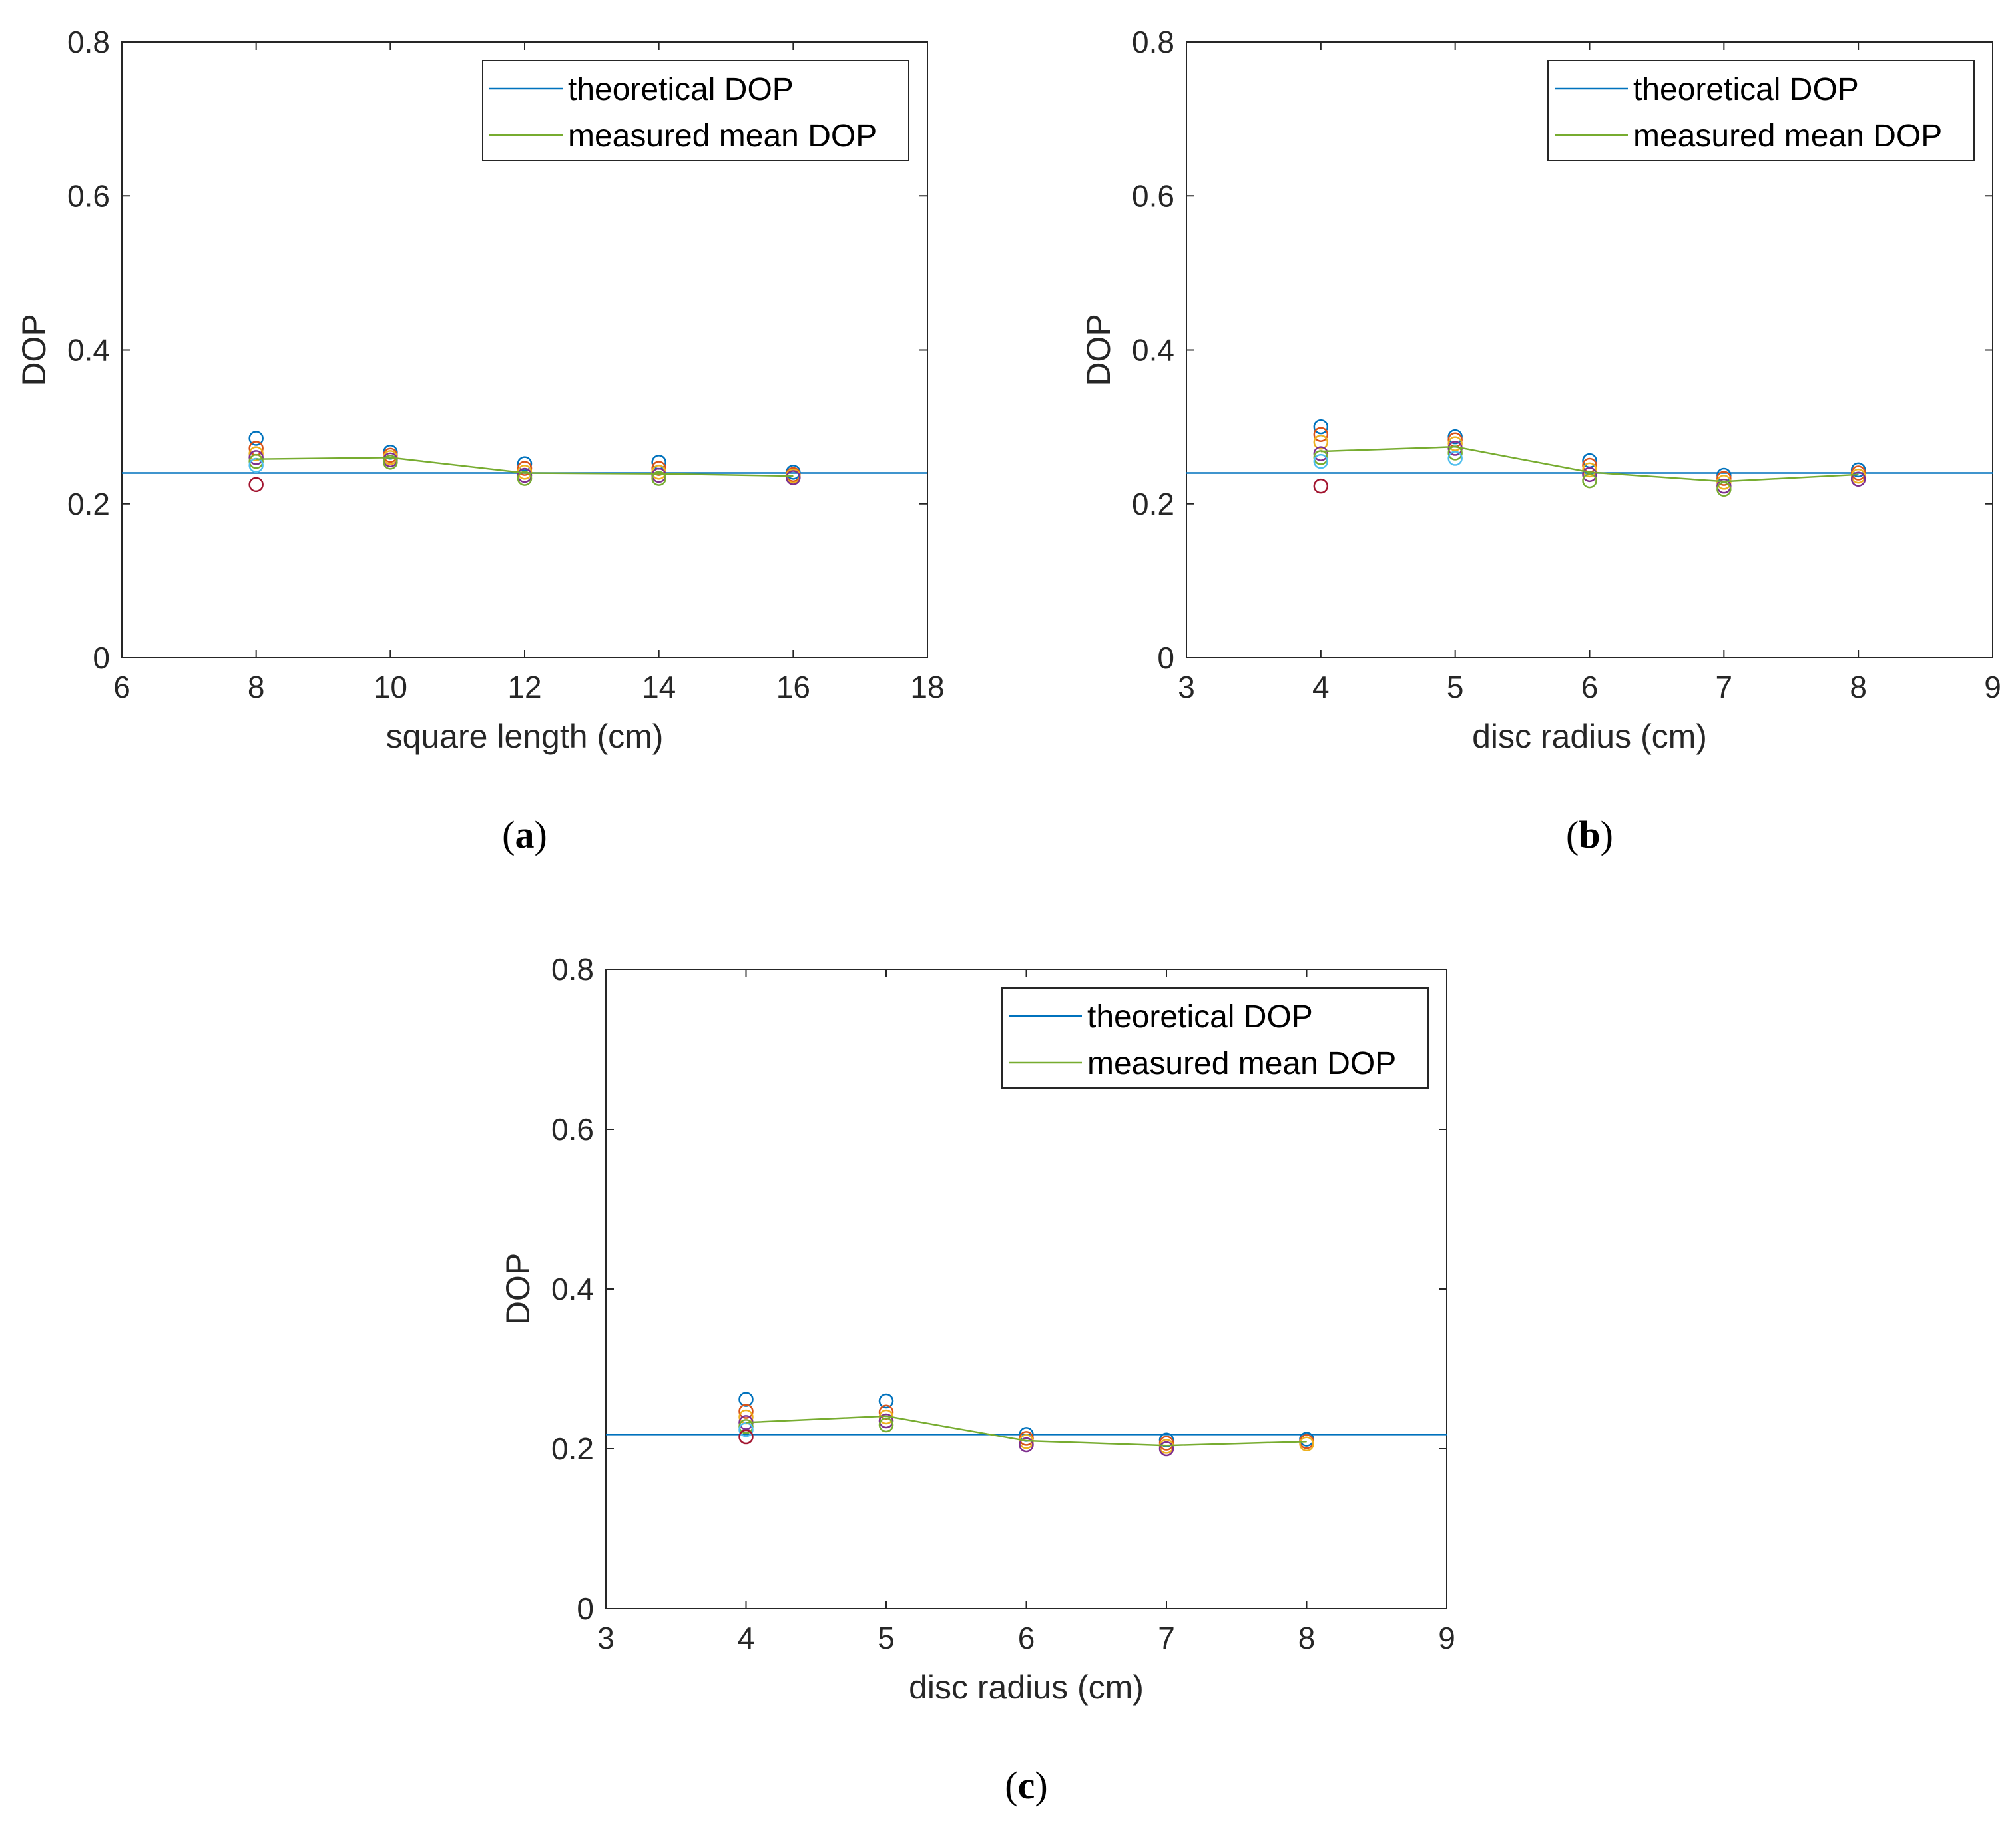 The image size is (2016, 1827). What do you see at coordinates (525, 737) in the screenshot?
I see `x-axis-label: square length (cm)` at bounding box center [525, 737].